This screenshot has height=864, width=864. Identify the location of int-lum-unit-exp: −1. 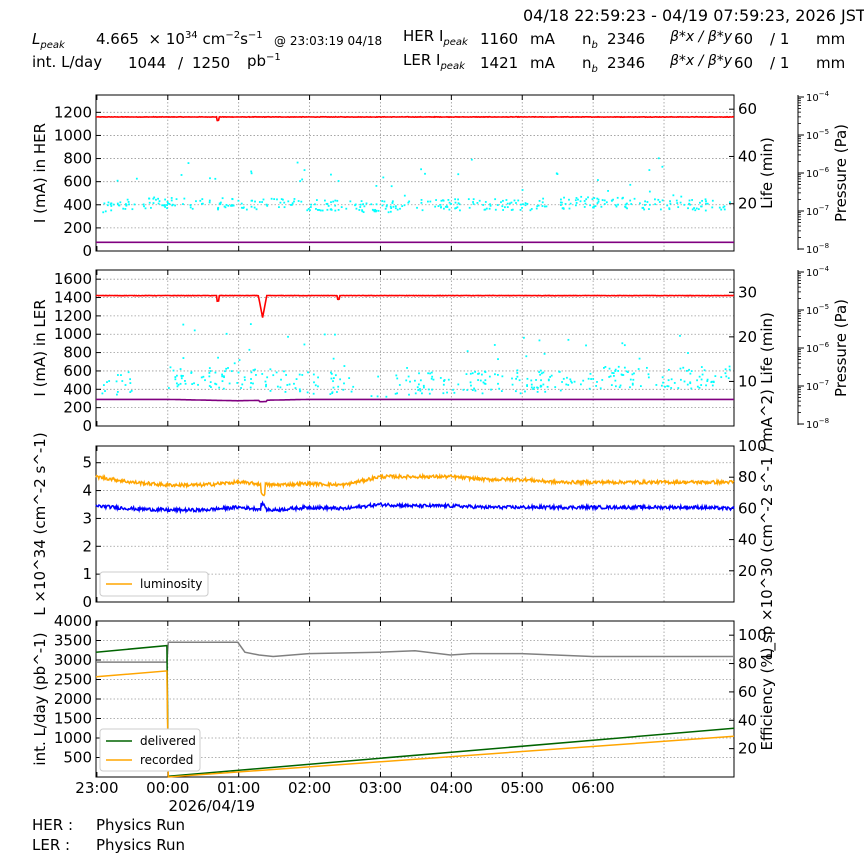
(273, 57).